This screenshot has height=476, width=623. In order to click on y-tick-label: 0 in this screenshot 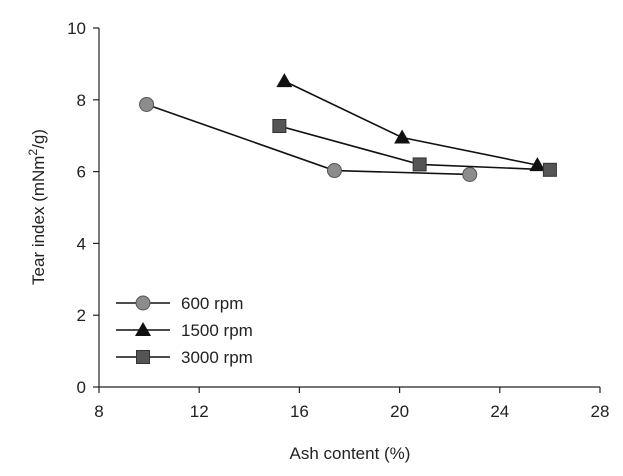, I will do `click(81, 387)`.